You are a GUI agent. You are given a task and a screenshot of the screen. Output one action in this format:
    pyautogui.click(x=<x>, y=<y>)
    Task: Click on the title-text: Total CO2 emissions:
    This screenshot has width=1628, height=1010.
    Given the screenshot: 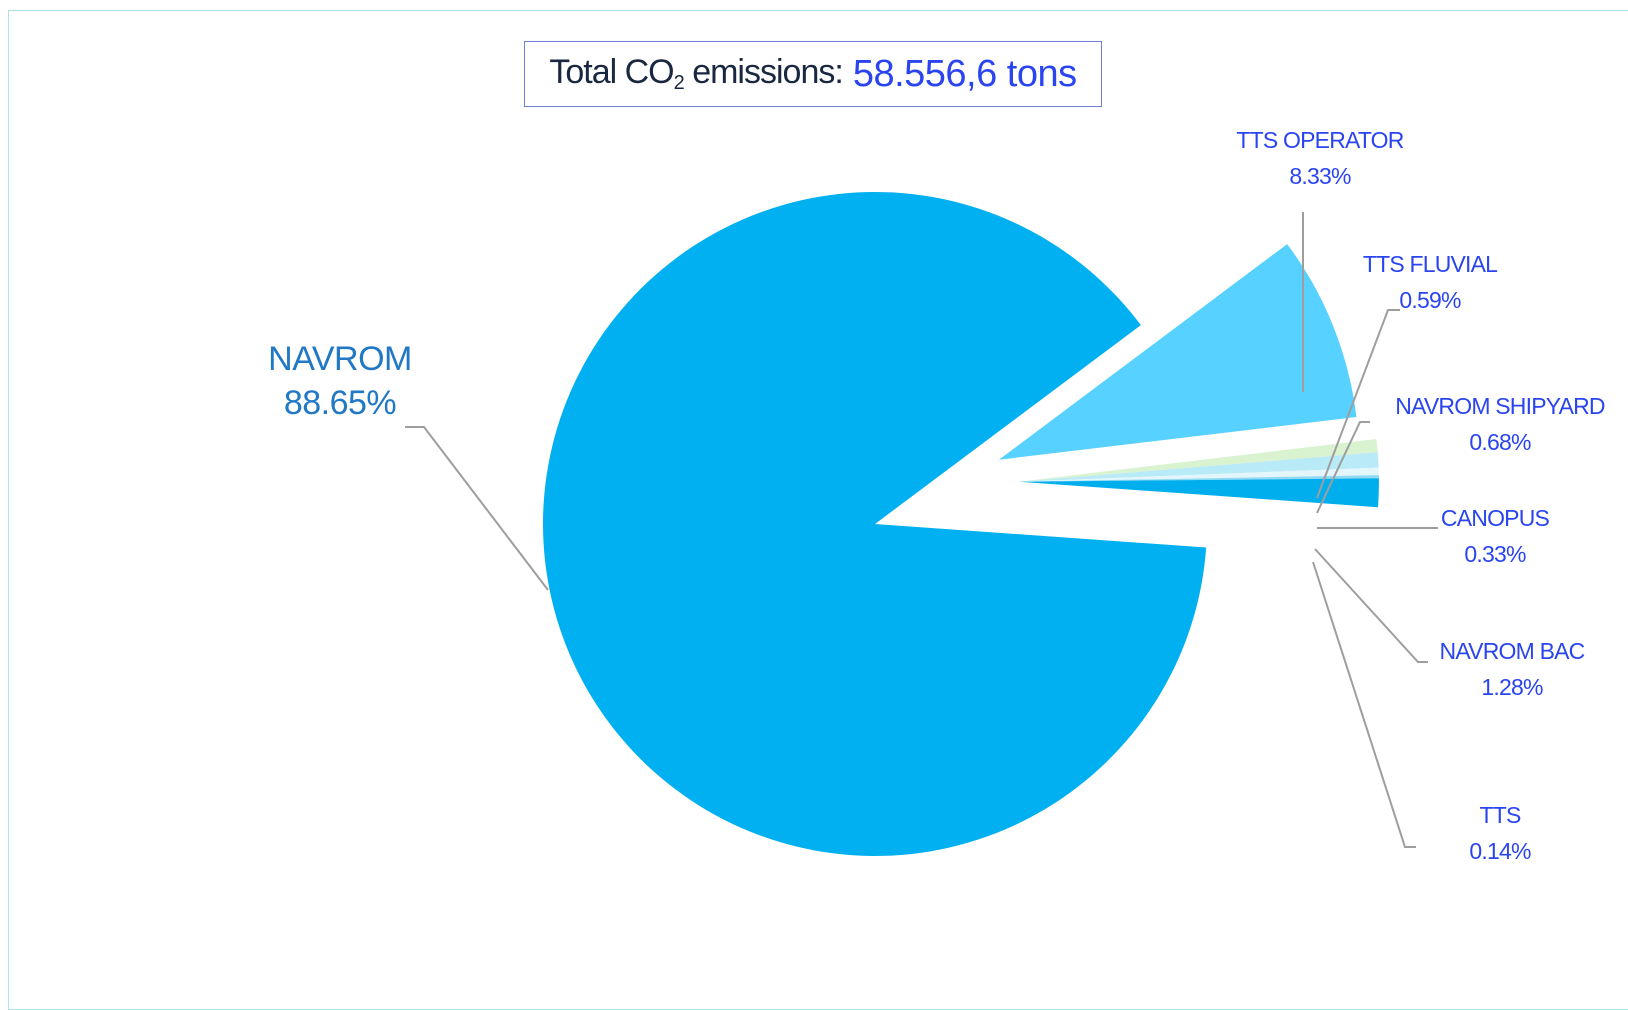 What is the action you would take?
    pyautogui.click(x=696, y=73)
    